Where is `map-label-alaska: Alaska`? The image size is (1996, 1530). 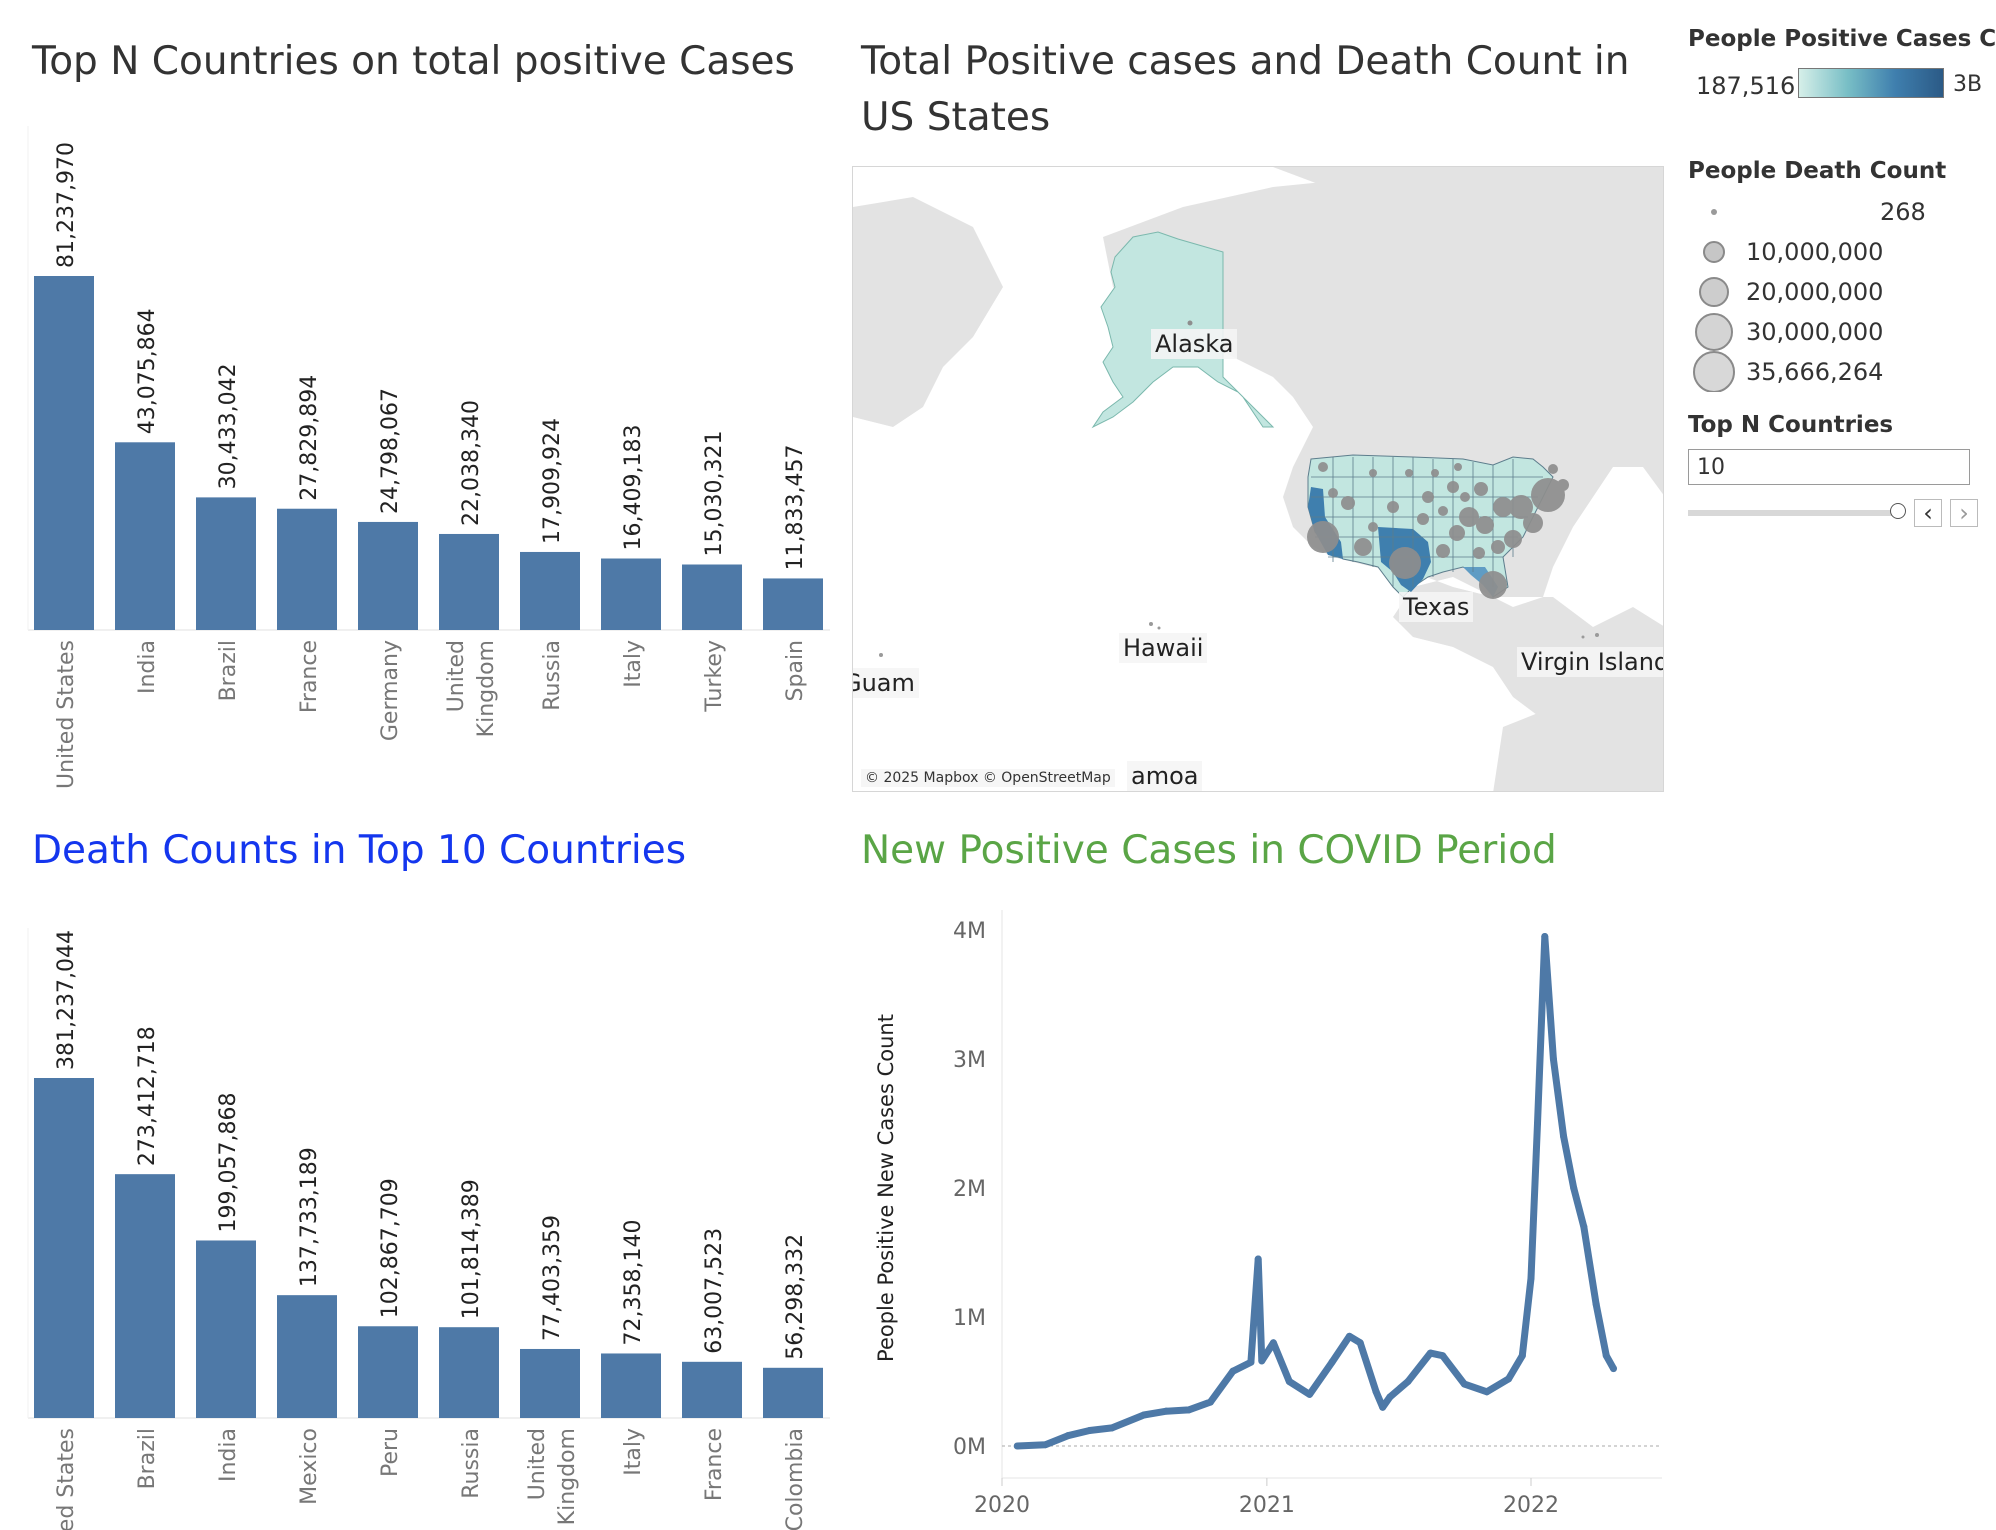
map-label-alaska: Alaska is located at coordinates (1194, 344).